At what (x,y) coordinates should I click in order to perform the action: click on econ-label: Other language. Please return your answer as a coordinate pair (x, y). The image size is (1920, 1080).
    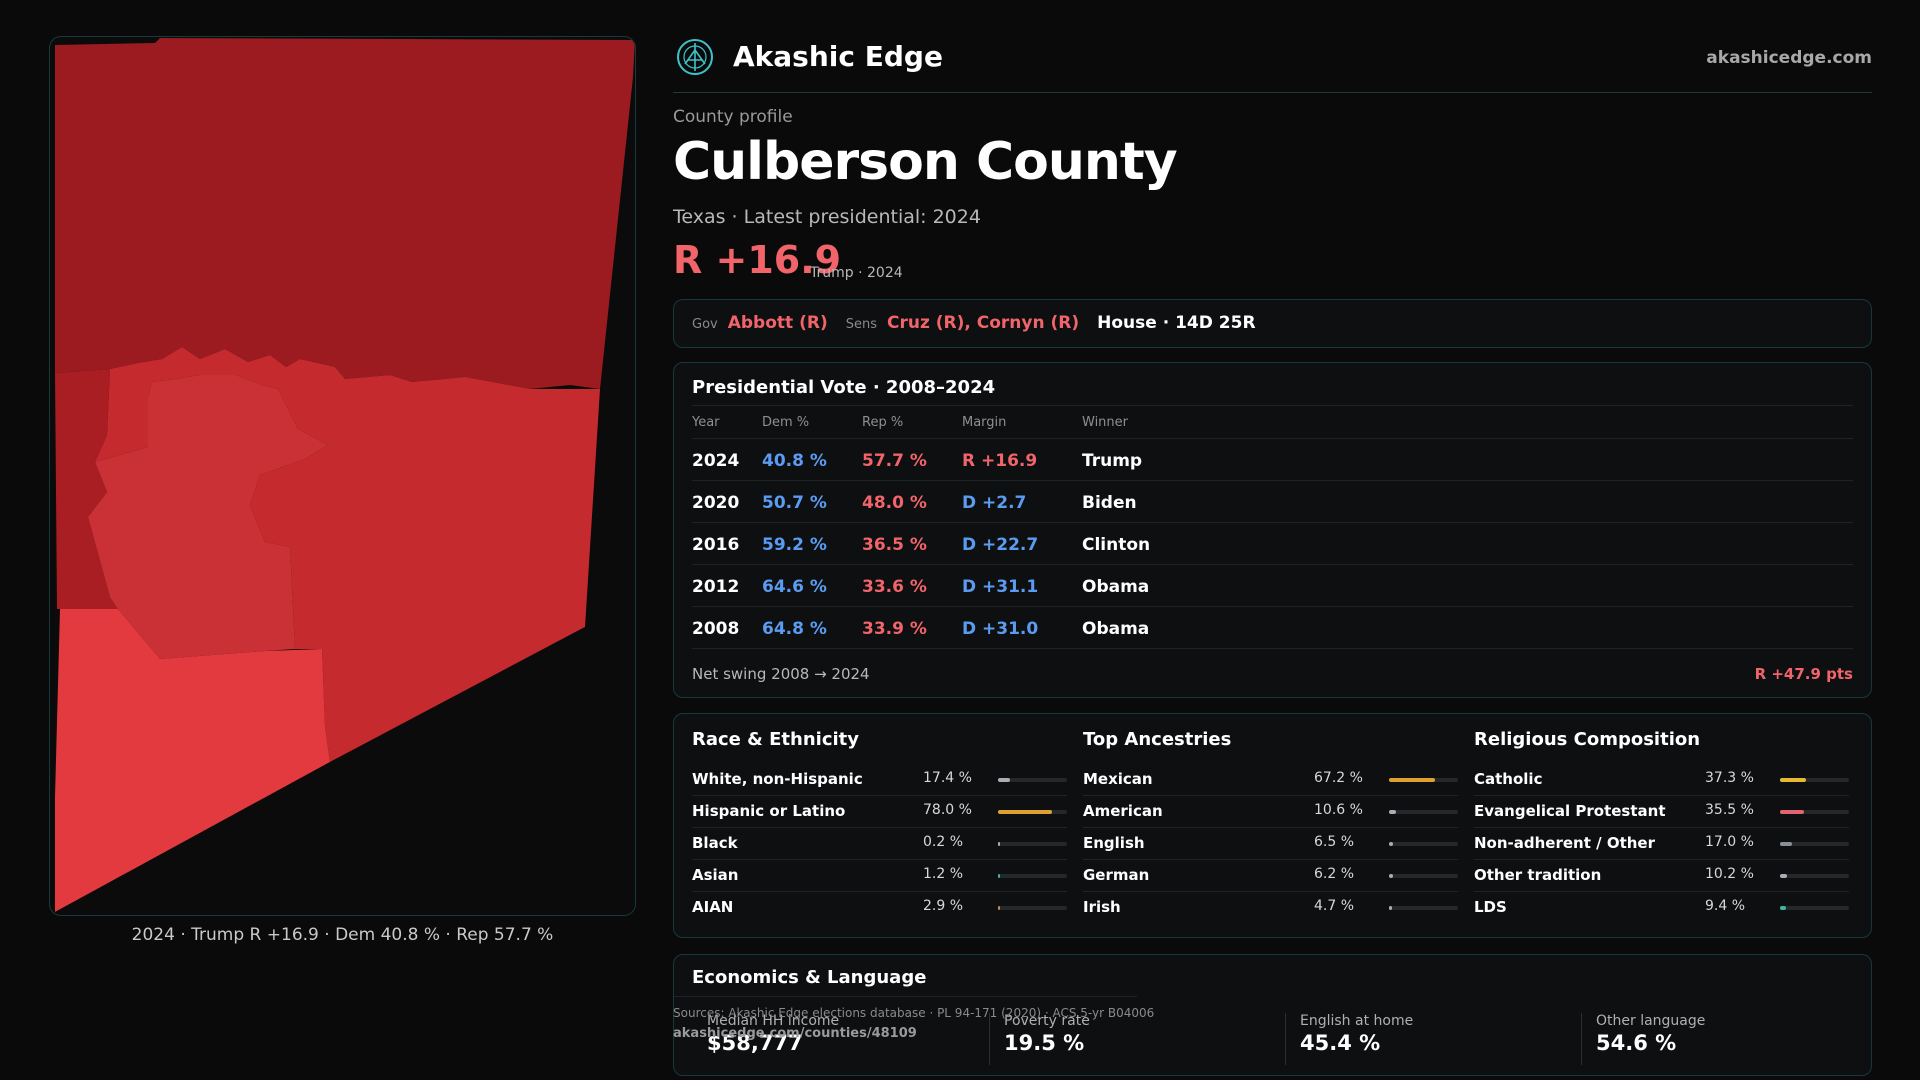
    Looking at the image, I should click on (1651, 1021).